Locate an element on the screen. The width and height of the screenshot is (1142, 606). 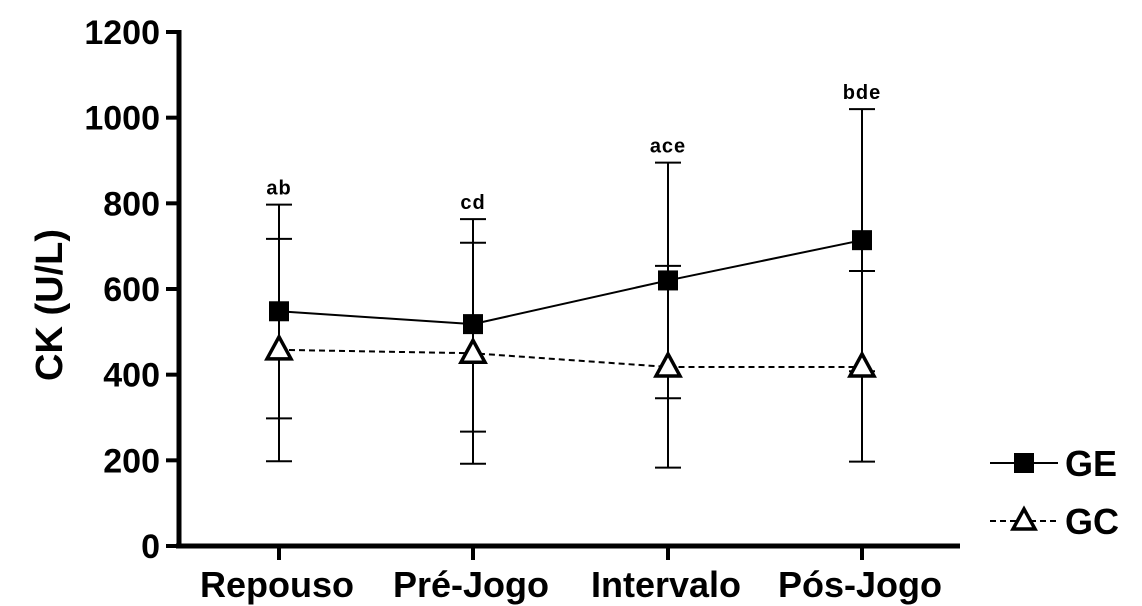
x-ticks: Repouso Pré-Jogo Intervalo Pós-Jogo is located at coordinates (571, 575).